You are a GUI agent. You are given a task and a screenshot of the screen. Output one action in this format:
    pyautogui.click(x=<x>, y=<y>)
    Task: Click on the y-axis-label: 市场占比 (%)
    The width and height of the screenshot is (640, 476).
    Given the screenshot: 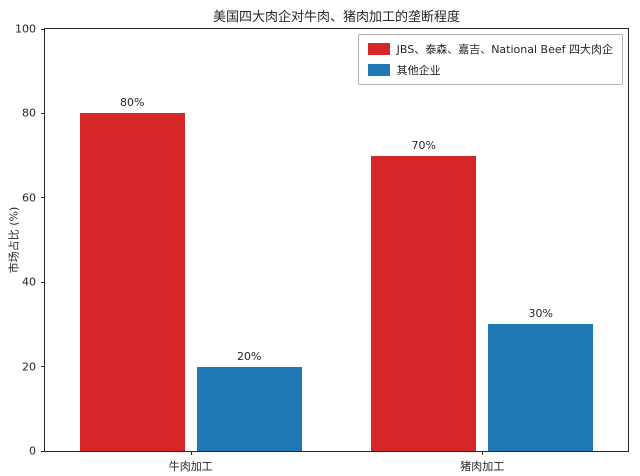 What is the action you would take?
    pyautogui.click(x=14, y=240)
    